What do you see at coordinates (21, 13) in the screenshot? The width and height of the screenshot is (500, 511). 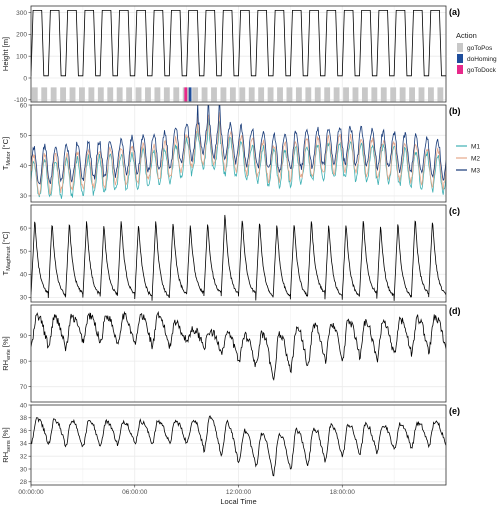 I see `y-tick-label: 300` at bounding box center [21, 13].